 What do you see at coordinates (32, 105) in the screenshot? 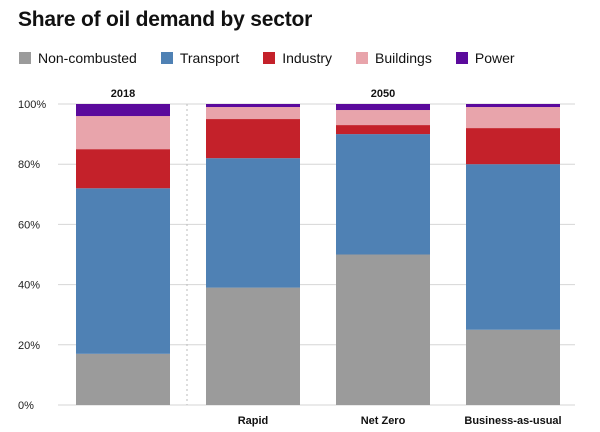
I see `y-tick-label: 100%` at bounding box center [32, 105].